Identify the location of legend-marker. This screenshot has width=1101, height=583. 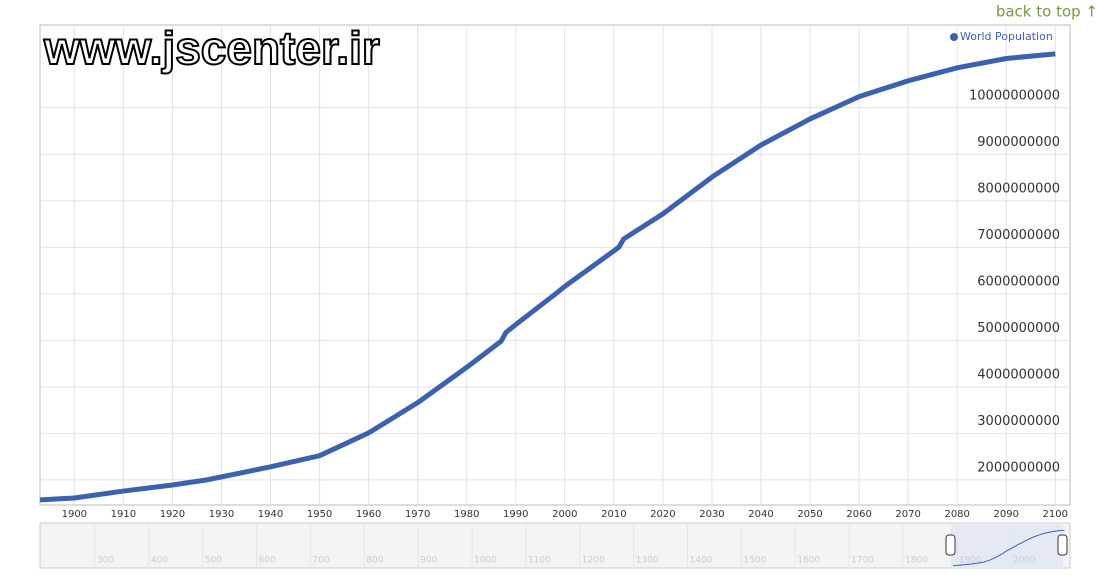
(954, 37).